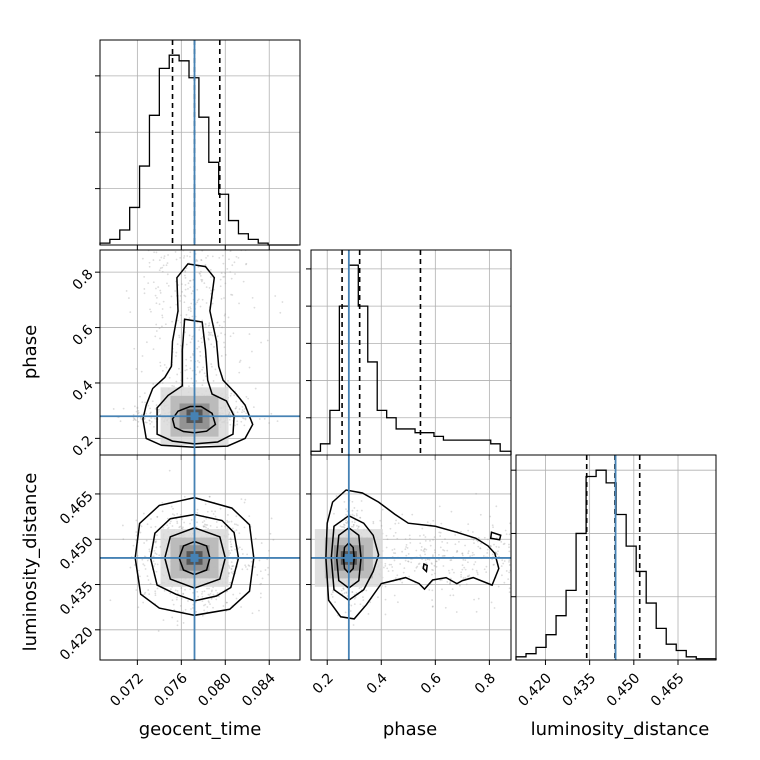 The height and width of the screenshot is (760, 760). Describe the element at coordinates (200, 142) in the screenshot. I see `panel-frame` at that location.